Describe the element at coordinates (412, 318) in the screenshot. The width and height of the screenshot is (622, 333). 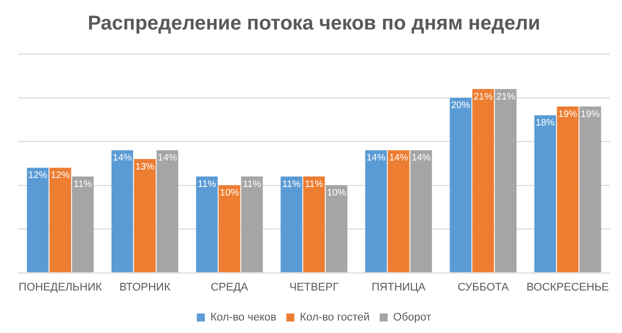
I see `legend-label: Оборот` at that location.